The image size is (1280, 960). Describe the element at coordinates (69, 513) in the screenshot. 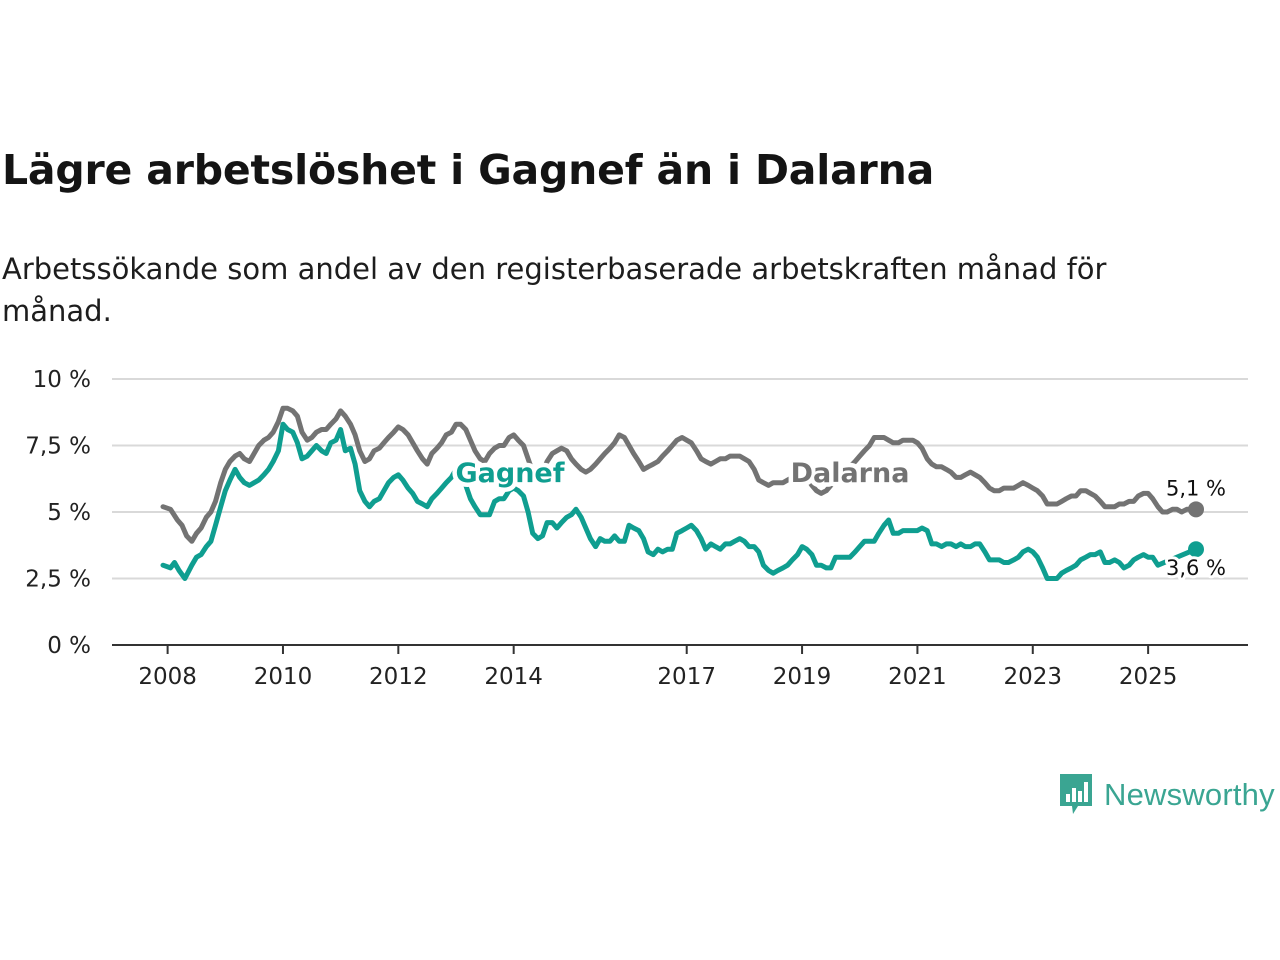

I see `y-tick-label: 5 %` at that location.